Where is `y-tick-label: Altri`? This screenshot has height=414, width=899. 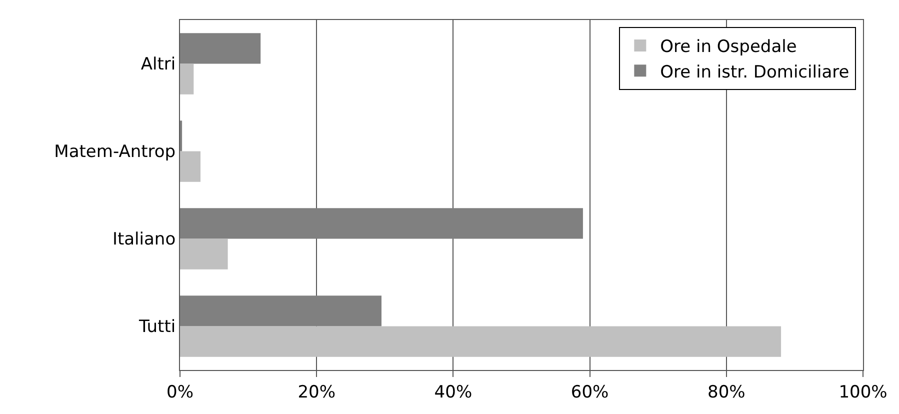 y-tick-label: Altri is located at coordinates (158, 64).